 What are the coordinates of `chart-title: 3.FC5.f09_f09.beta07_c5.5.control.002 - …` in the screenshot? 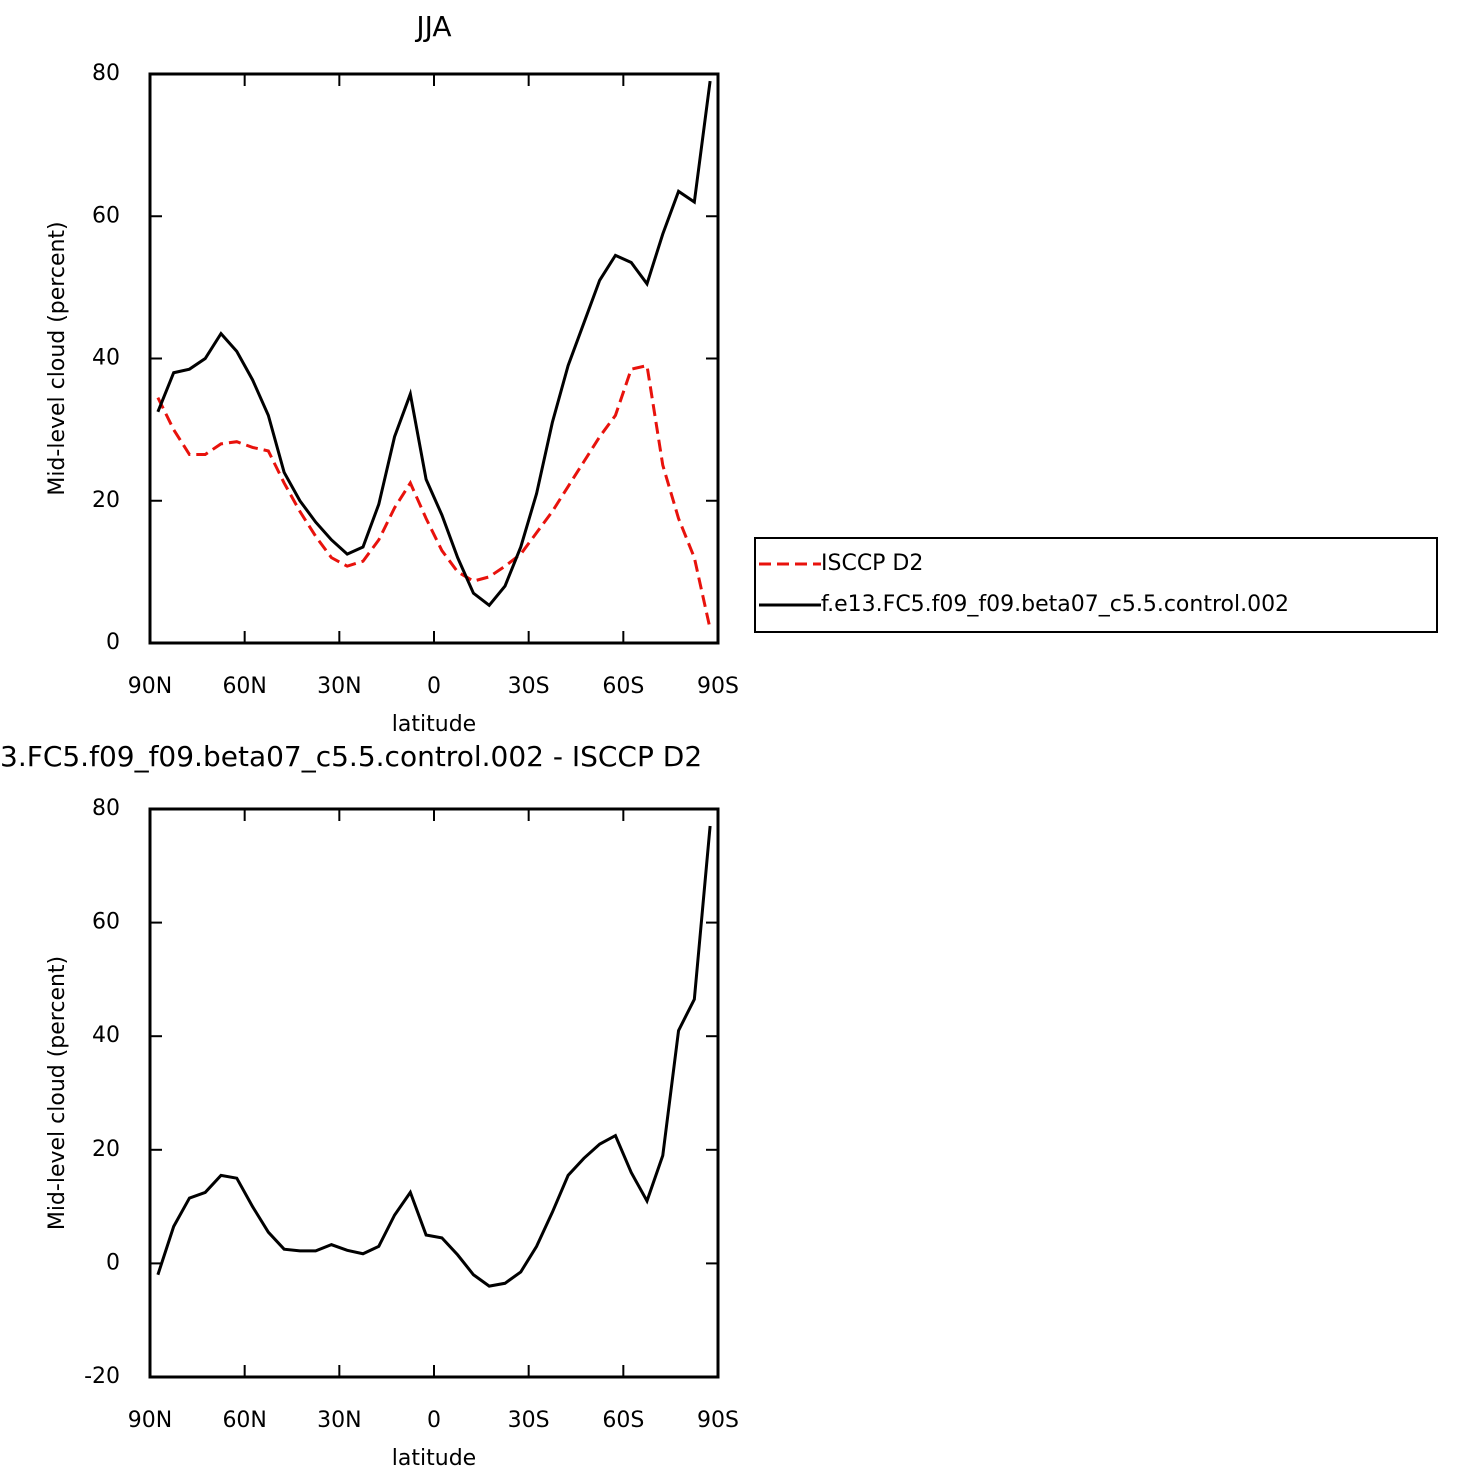 It's located at (351, 756).